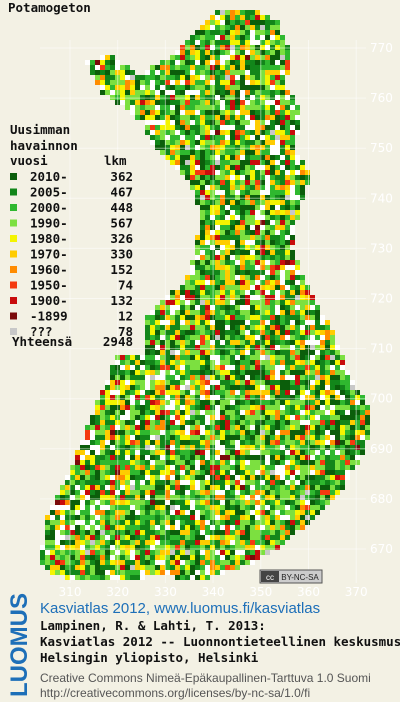  What do you see at coordinates (381, 48) in the screenshot?
I see `y-tick-label: 770` at bounding box center [381, 48].